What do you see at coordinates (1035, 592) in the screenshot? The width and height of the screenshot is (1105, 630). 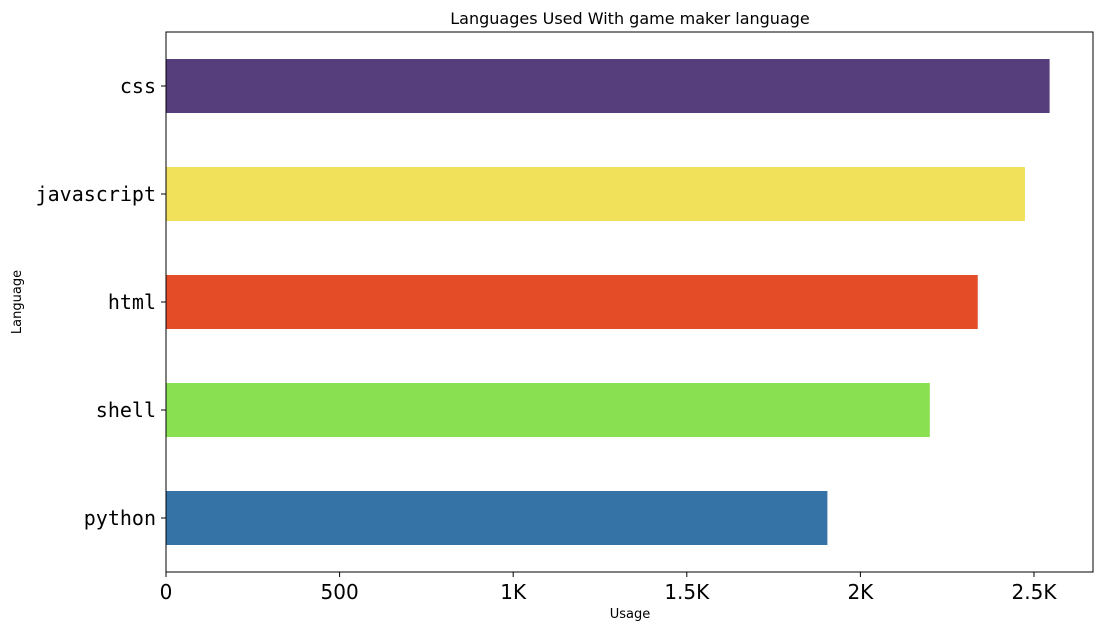 I see `x-tick-label-5: 2.5K` at bounding box center [1035, 592].